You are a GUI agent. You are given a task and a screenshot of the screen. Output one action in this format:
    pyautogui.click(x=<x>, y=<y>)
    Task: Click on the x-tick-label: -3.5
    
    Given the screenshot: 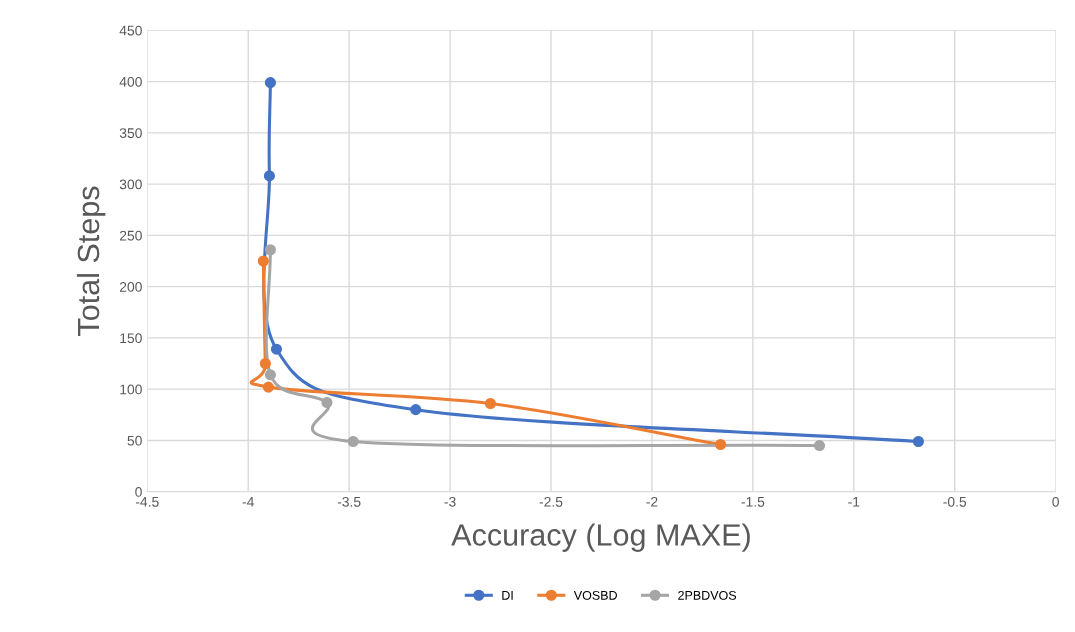 What is the action you would take?
    pyautogui.click(x=349, y=501)
    